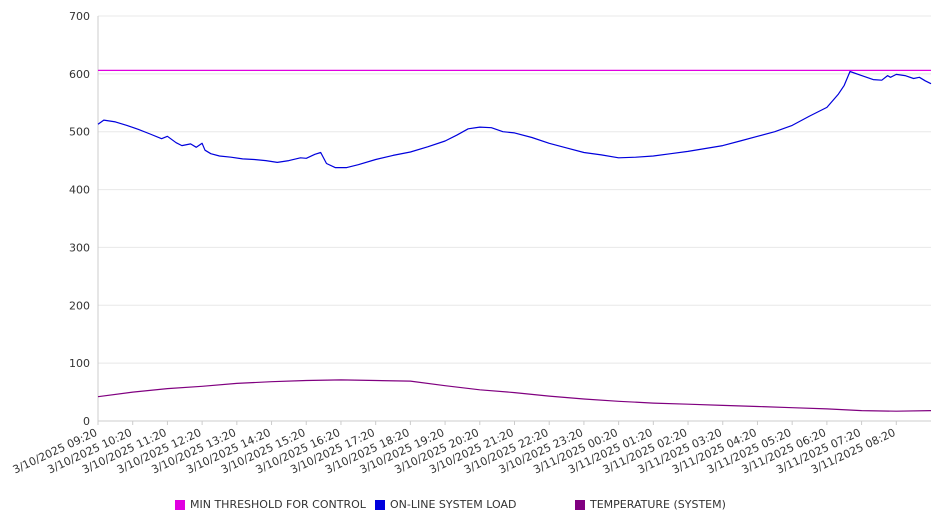 This screenshot has width=946, height=526. I want to click on y-tick-label: 0, so click(86, 421).